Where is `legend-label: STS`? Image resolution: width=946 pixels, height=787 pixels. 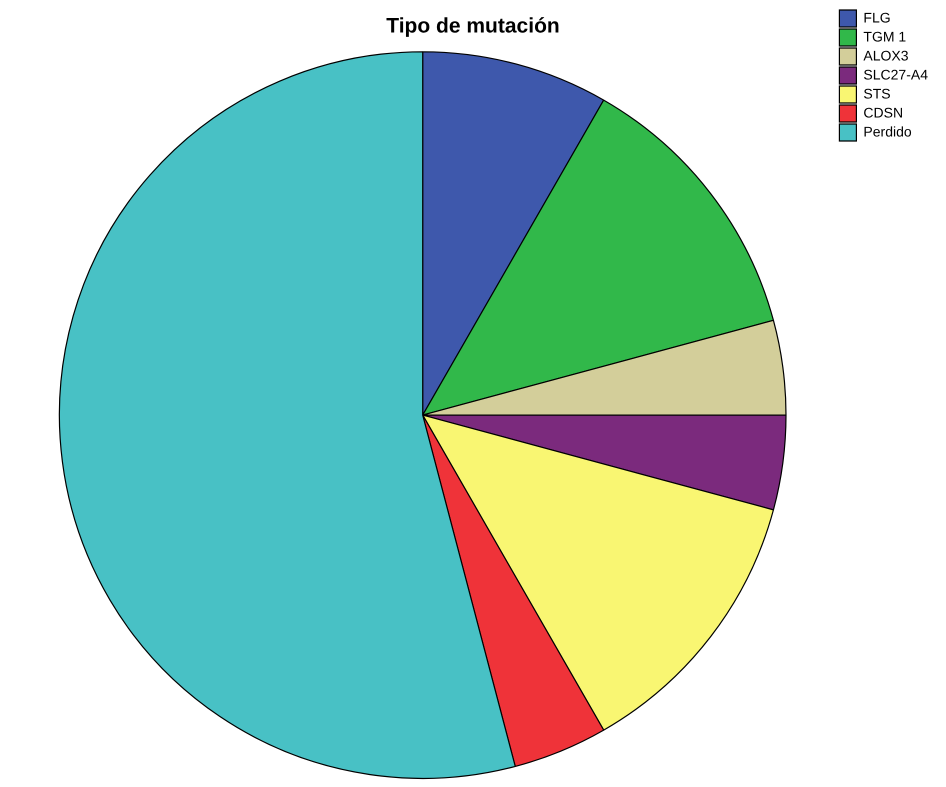
legend-label: STS is located at coordinates (877, 93).